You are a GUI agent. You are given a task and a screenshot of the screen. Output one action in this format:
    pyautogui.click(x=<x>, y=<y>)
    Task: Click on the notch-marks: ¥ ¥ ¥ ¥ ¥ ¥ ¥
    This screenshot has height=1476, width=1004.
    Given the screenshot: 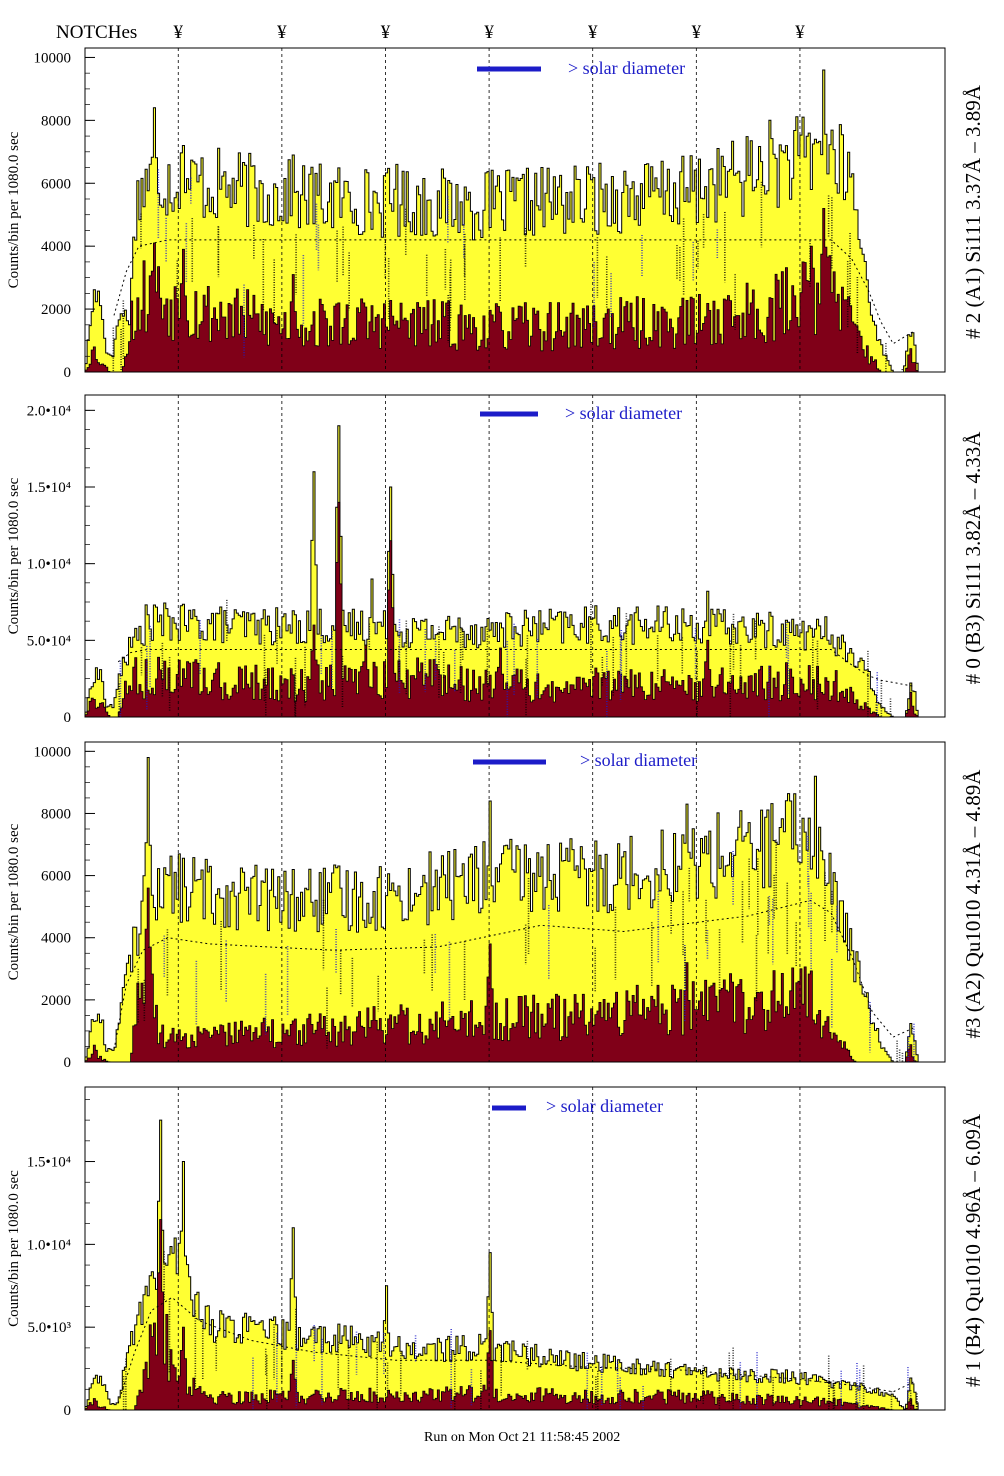 What is the action you would take?
    pyautogui.click(x=490, y=32)
    